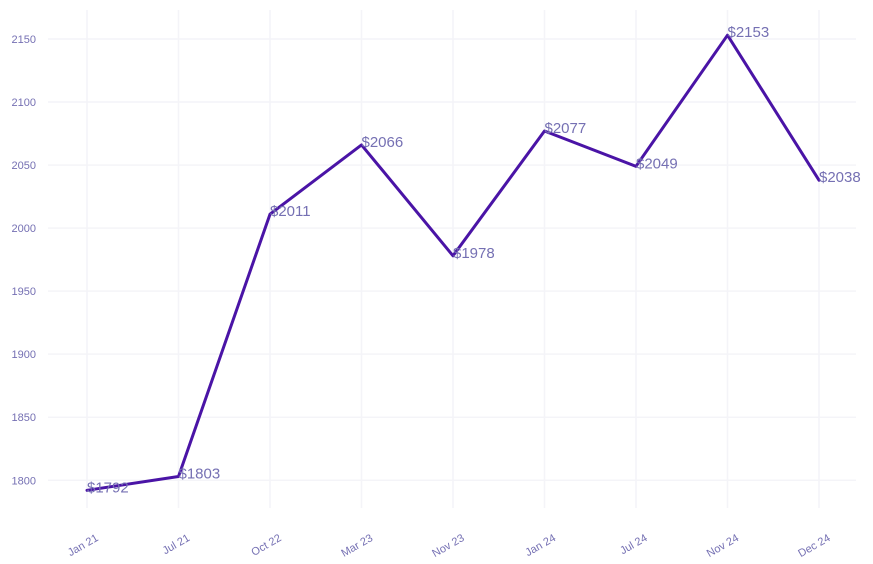 The height and width of the screenshot is (564, 873). Describe the element at coordinates (24, 103) in the screenshot. I see `y-tick-label: 2100` at that location.